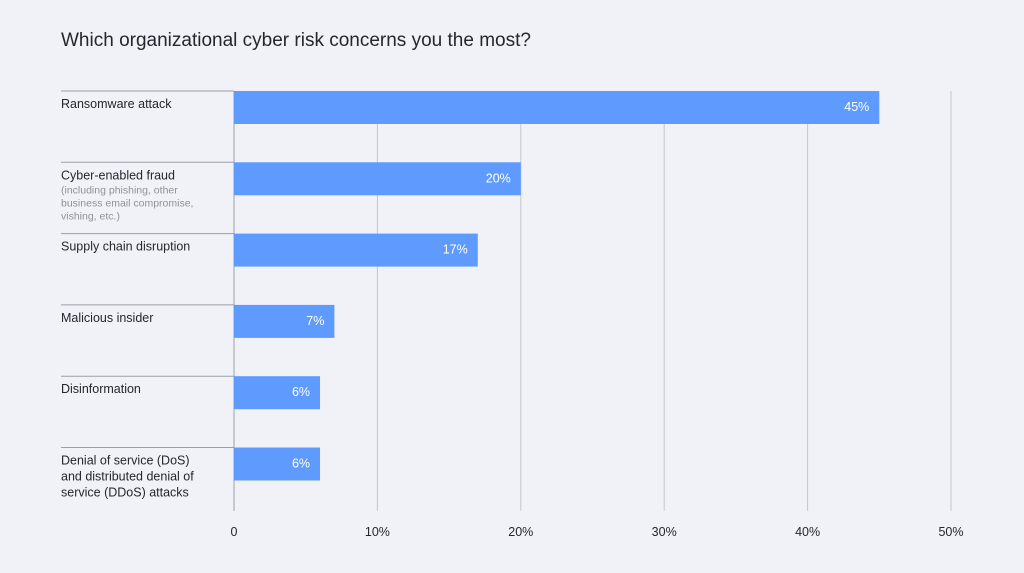 The height and width of the screenshot is (573, 1024). Describe the element at coordinates (498, 178) in the screenshot. I see `data-label: 20%` at that location.